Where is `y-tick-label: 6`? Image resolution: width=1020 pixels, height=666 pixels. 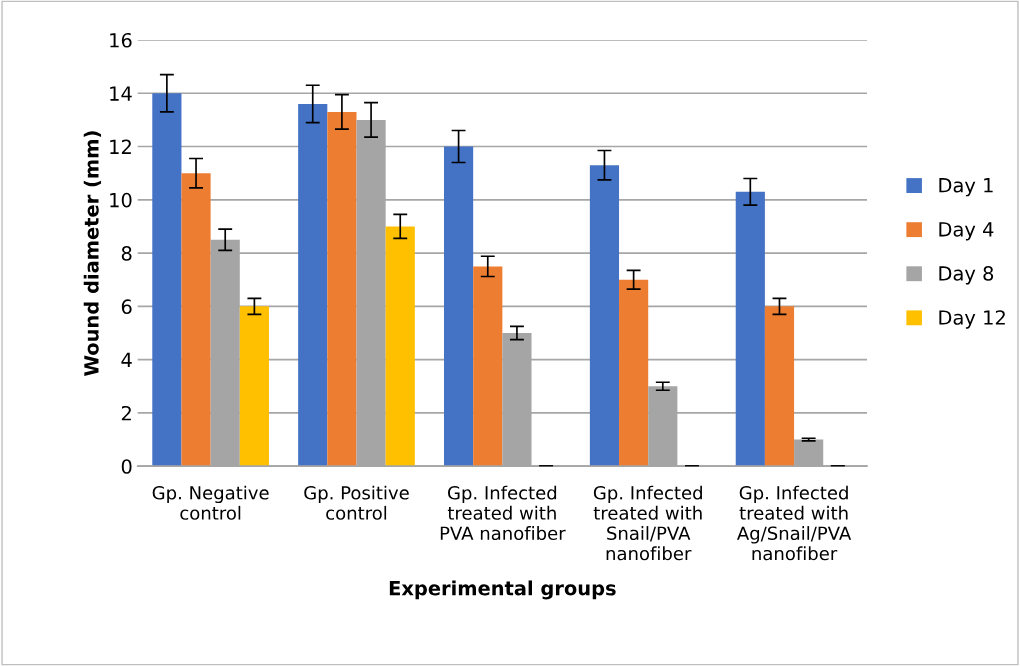 y-tick-label: 6 is located at coordinates (126, 307).